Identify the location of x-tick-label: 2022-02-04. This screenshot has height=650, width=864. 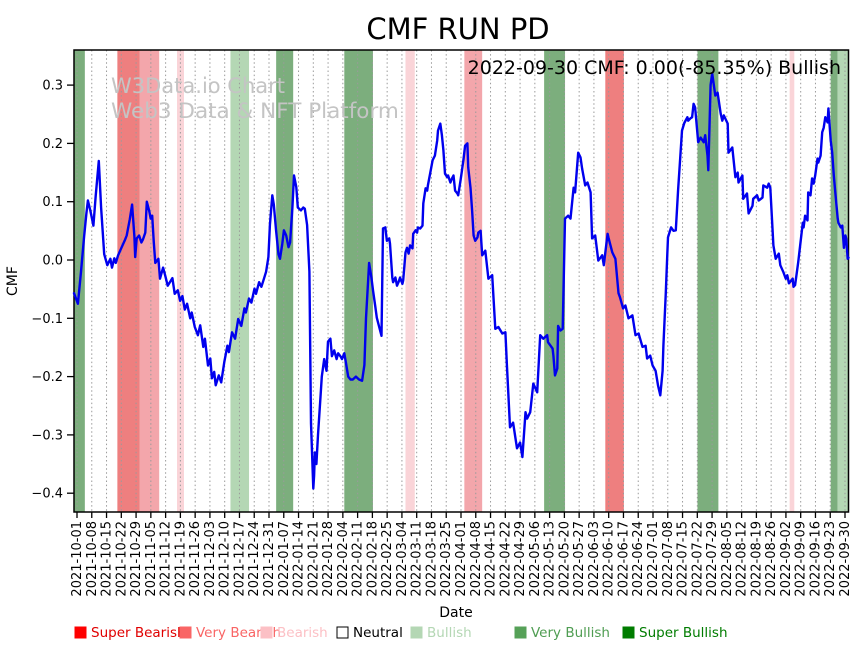
(343, 559).